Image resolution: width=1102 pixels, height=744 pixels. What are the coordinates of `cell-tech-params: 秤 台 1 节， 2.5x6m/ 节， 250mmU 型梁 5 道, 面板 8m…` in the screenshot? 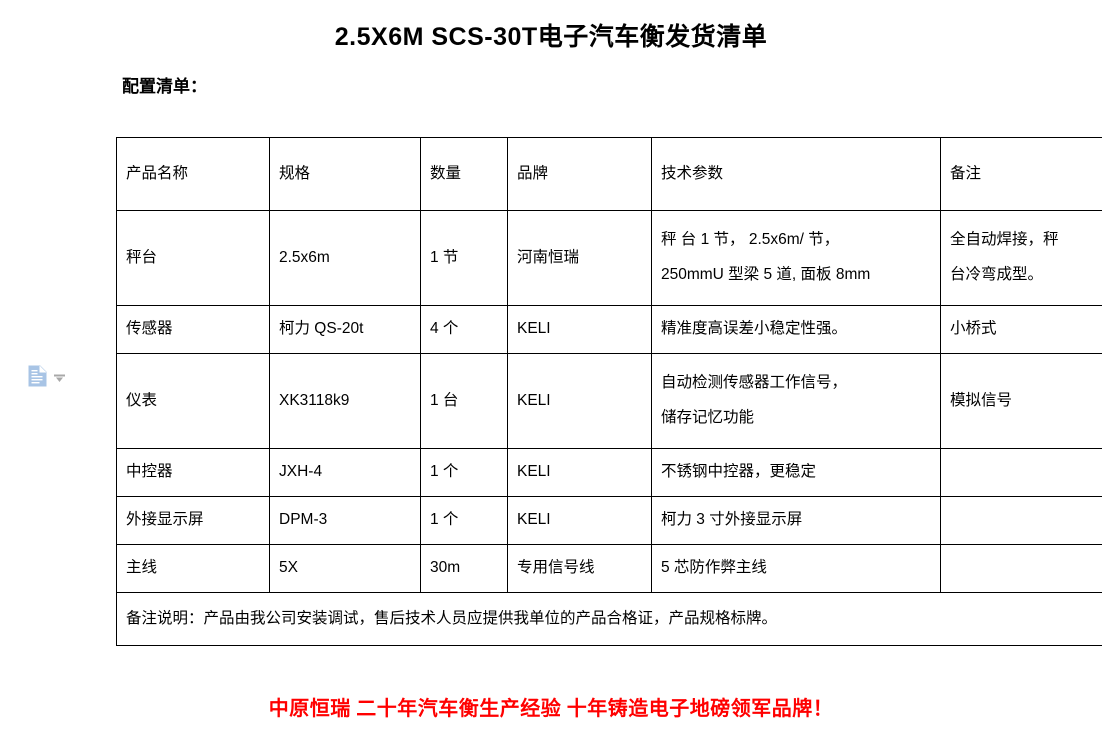 It's located at (796, 258).